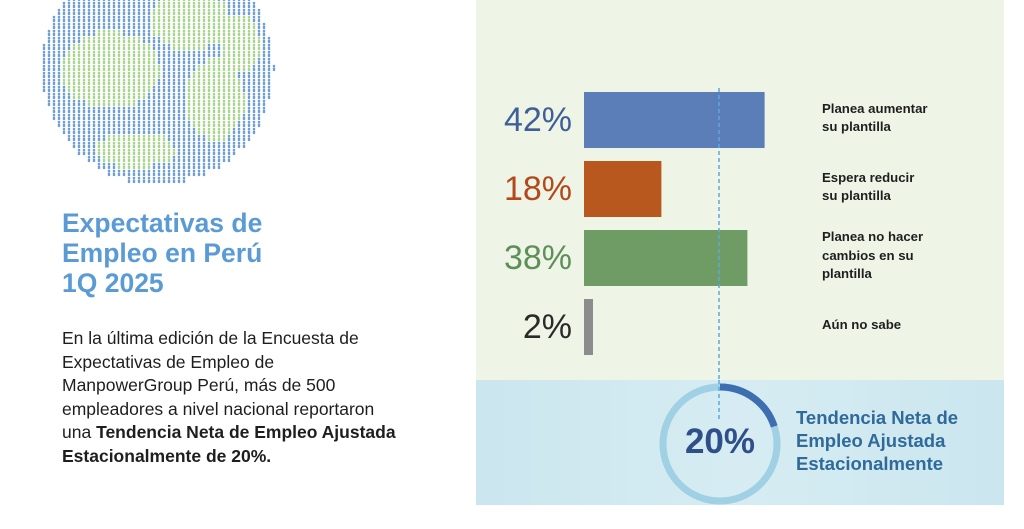 The width and height of the screenshot is (1024, 529). I want to click on ring-progress, so click(720, 444).